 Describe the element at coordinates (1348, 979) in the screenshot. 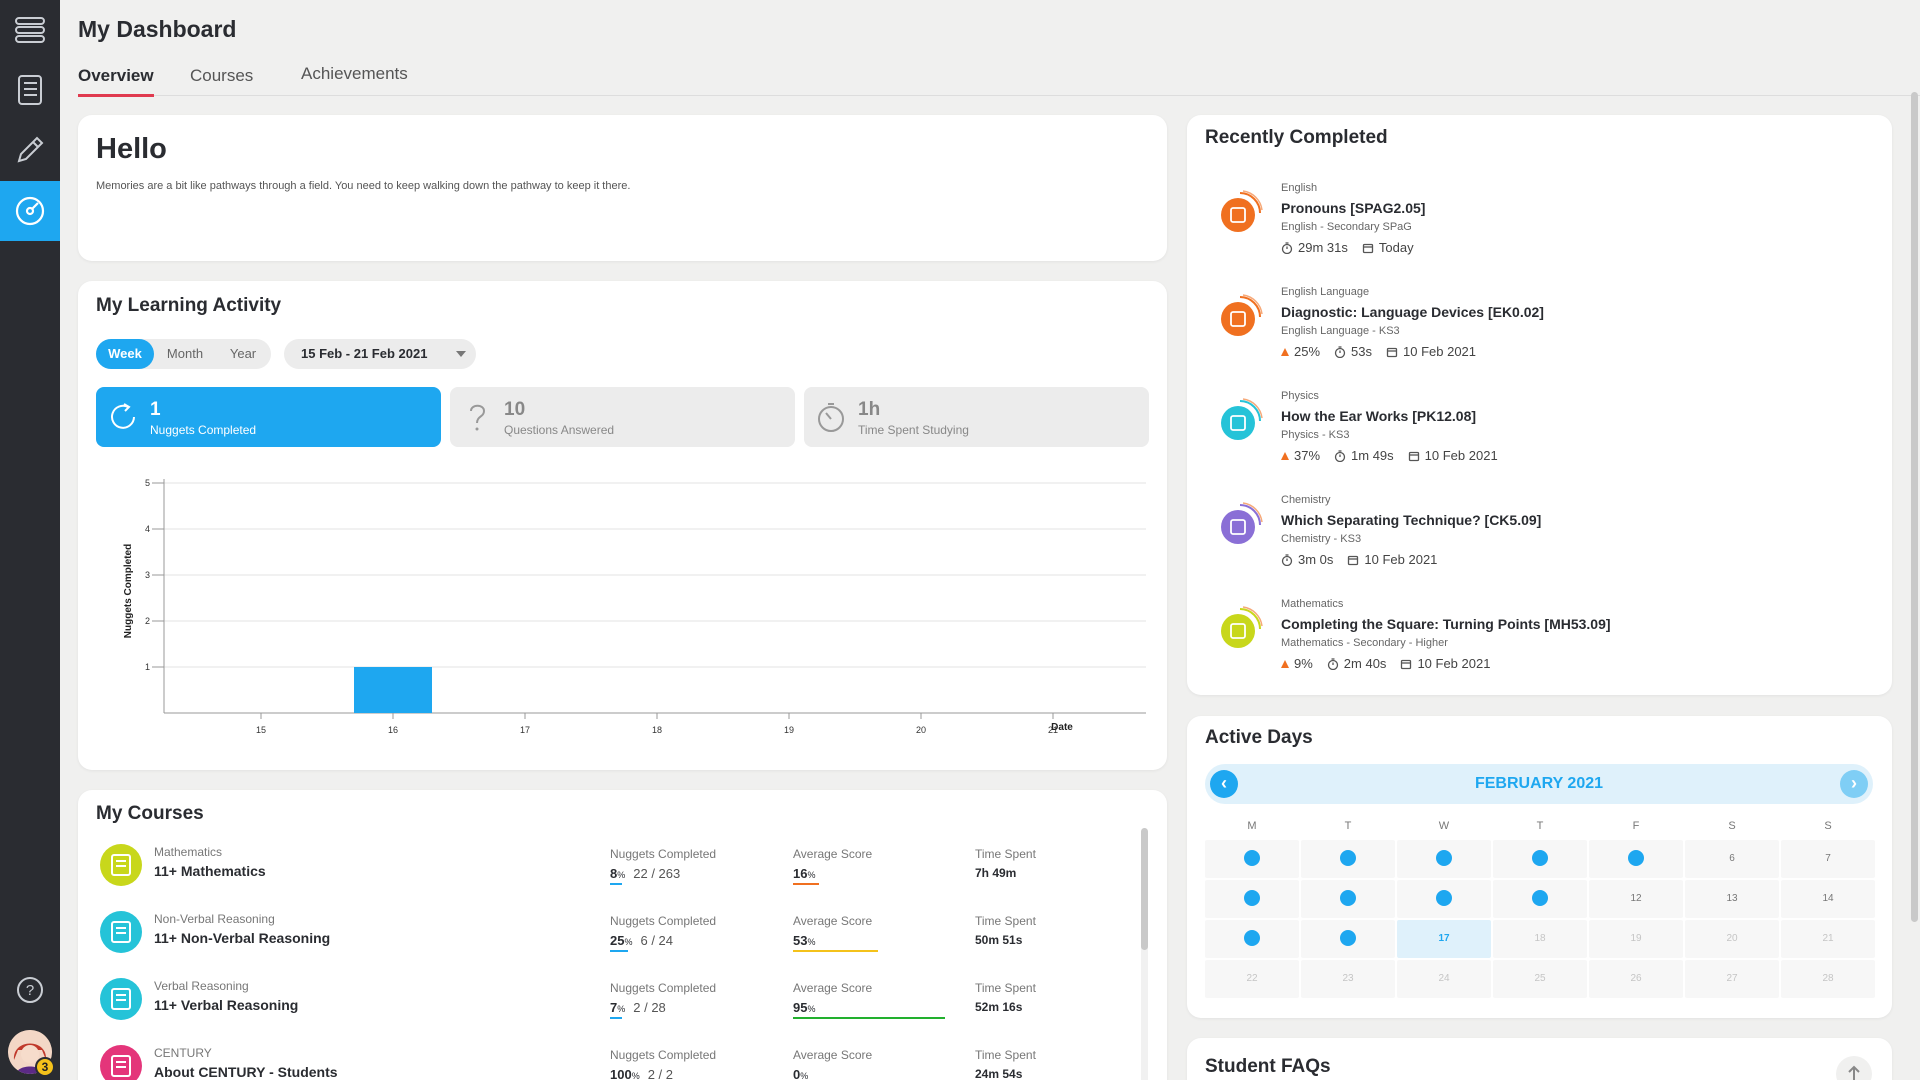

I see `calendar-day: 23` at that location.